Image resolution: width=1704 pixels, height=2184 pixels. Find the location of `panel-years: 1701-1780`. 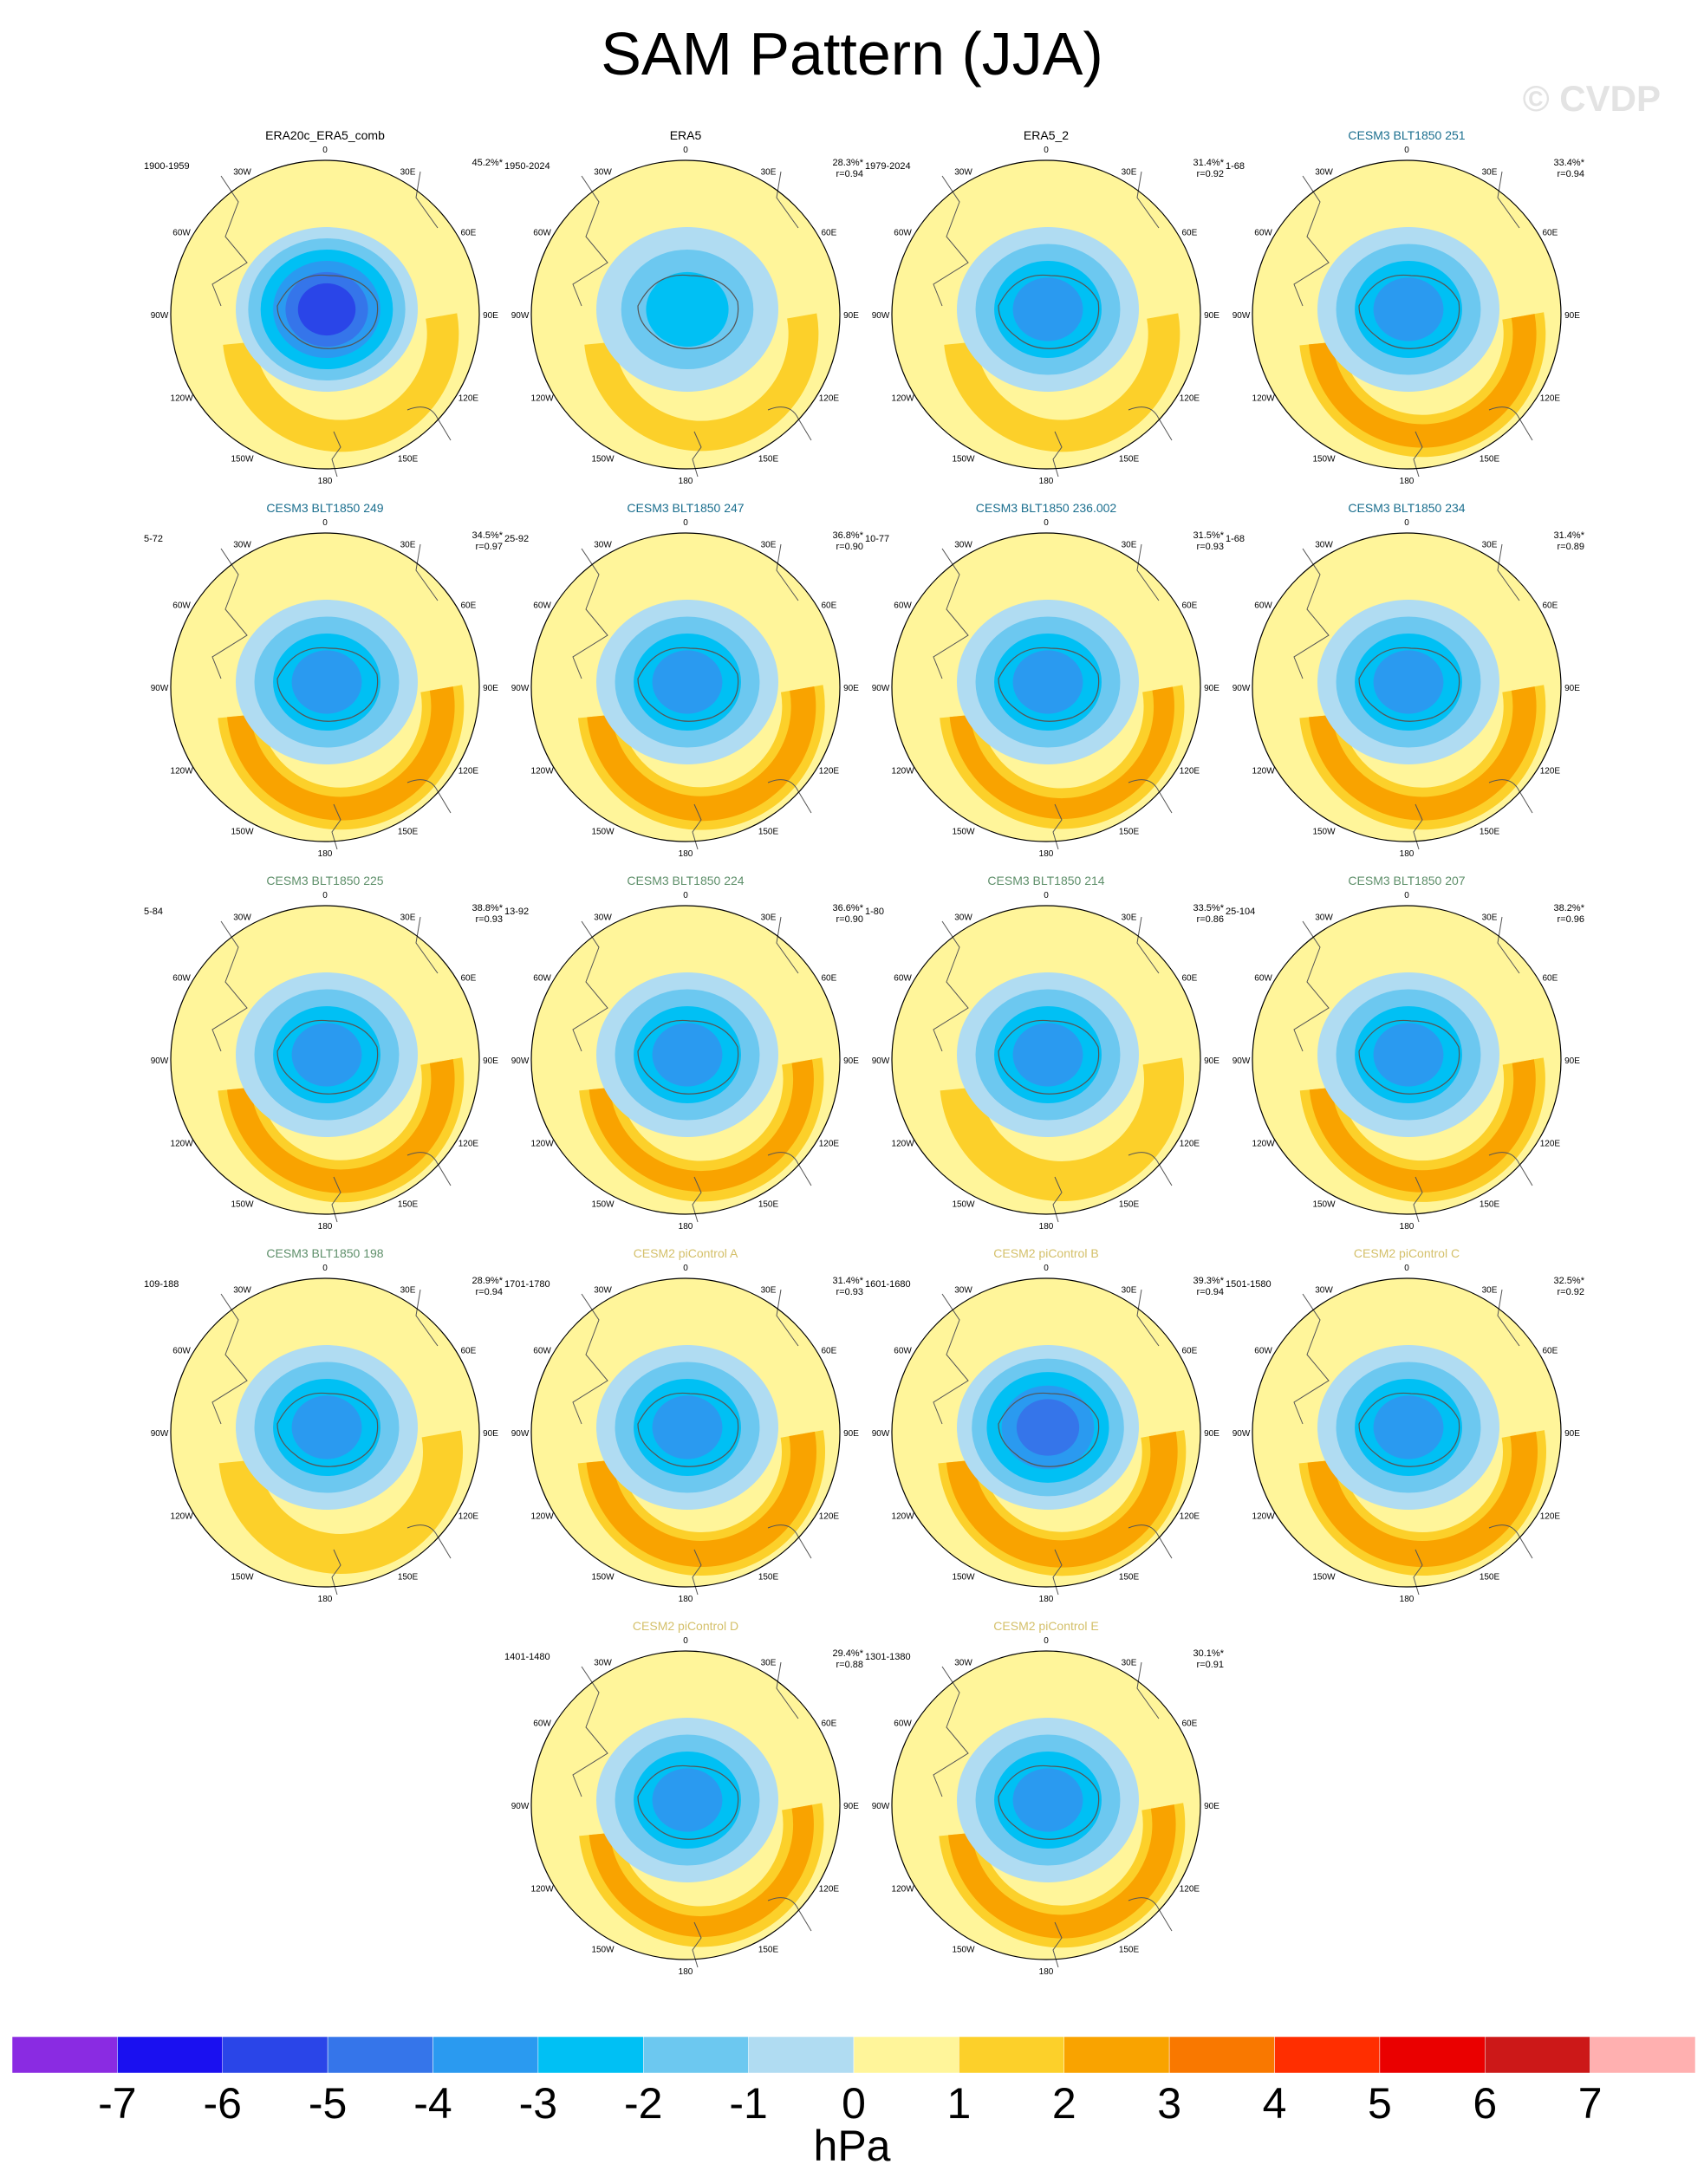

panel-years: 1701-1780 is located at coordinates (527, 1284).